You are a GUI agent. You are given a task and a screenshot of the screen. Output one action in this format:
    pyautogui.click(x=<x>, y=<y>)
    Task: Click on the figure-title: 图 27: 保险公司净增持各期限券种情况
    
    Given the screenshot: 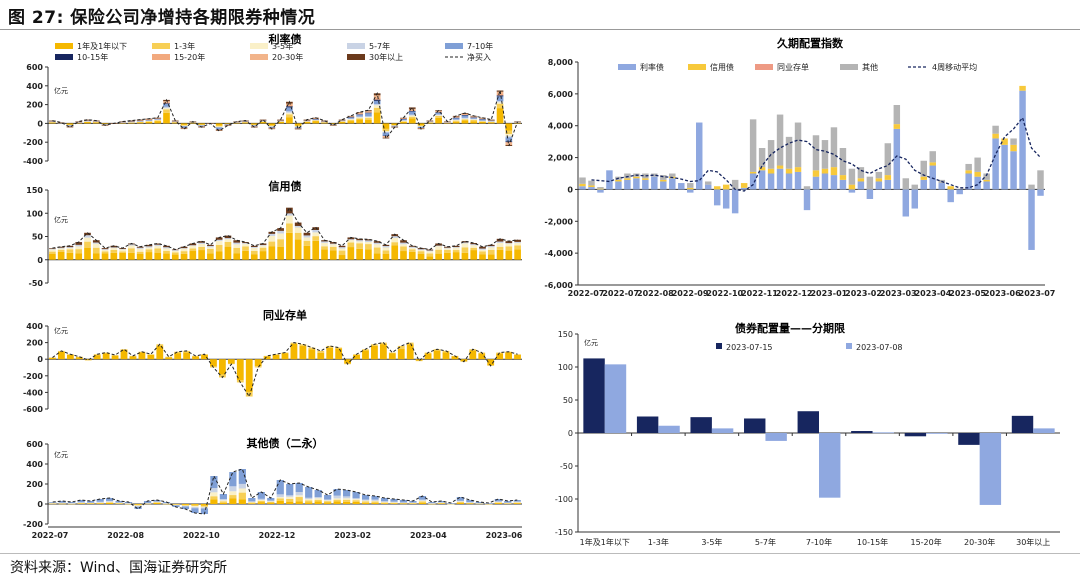 What is the action you would take?
    pyautogui.click(x=162, y=18)
    